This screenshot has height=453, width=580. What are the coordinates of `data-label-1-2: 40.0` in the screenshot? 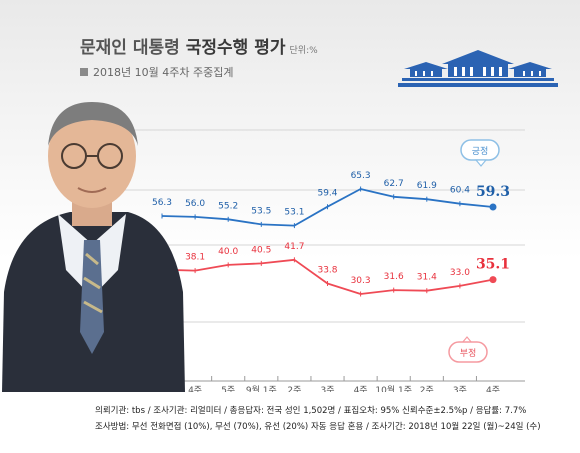 It's located at (228, 252).